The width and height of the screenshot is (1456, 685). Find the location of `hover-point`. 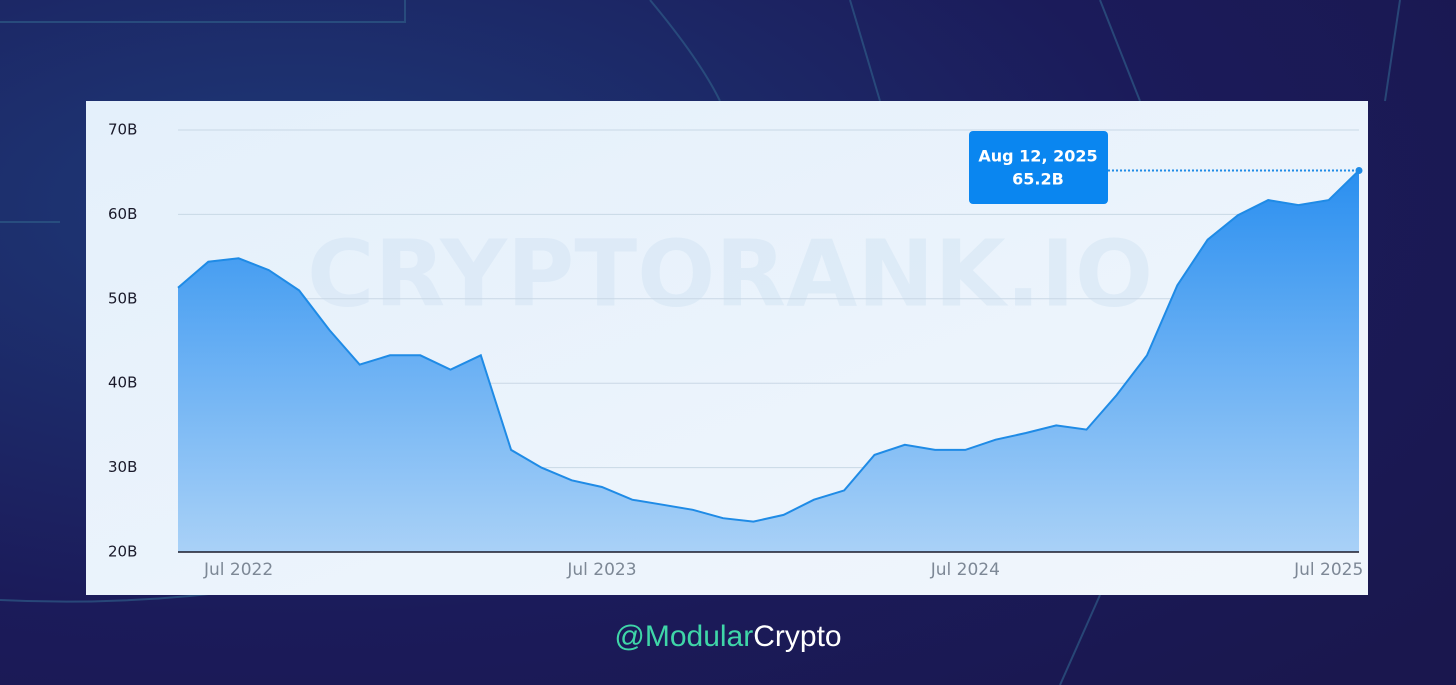

hover-point is located at coordinates (1359, 171).